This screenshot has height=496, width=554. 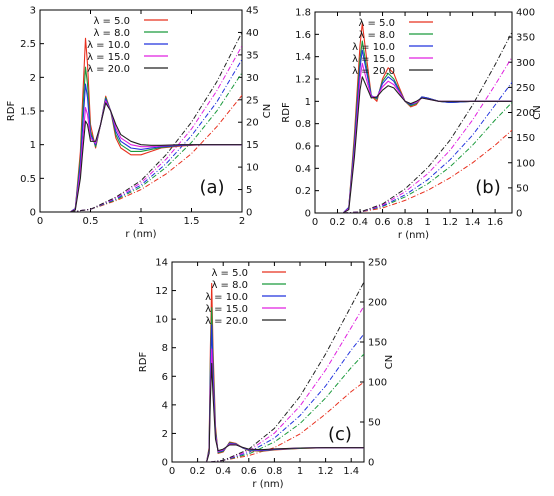 What do you see at coordinates (252, 168) in the screenshot?
I see `y2-tick-label: 10` at bounding box center [252, 168].